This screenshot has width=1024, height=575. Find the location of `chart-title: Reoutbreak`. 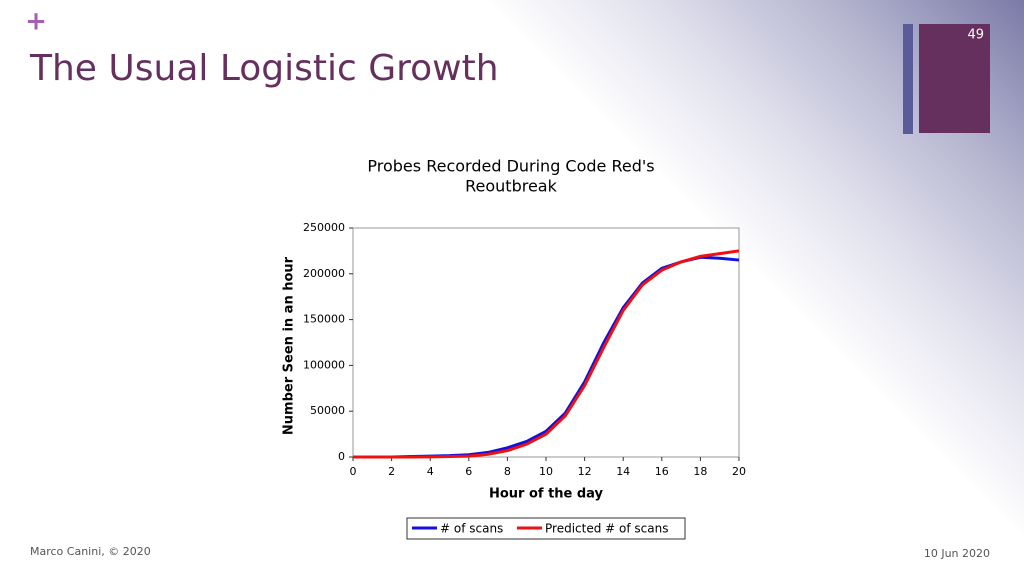

chart-title: Reoutbreak is located at coordinates (511, 186).